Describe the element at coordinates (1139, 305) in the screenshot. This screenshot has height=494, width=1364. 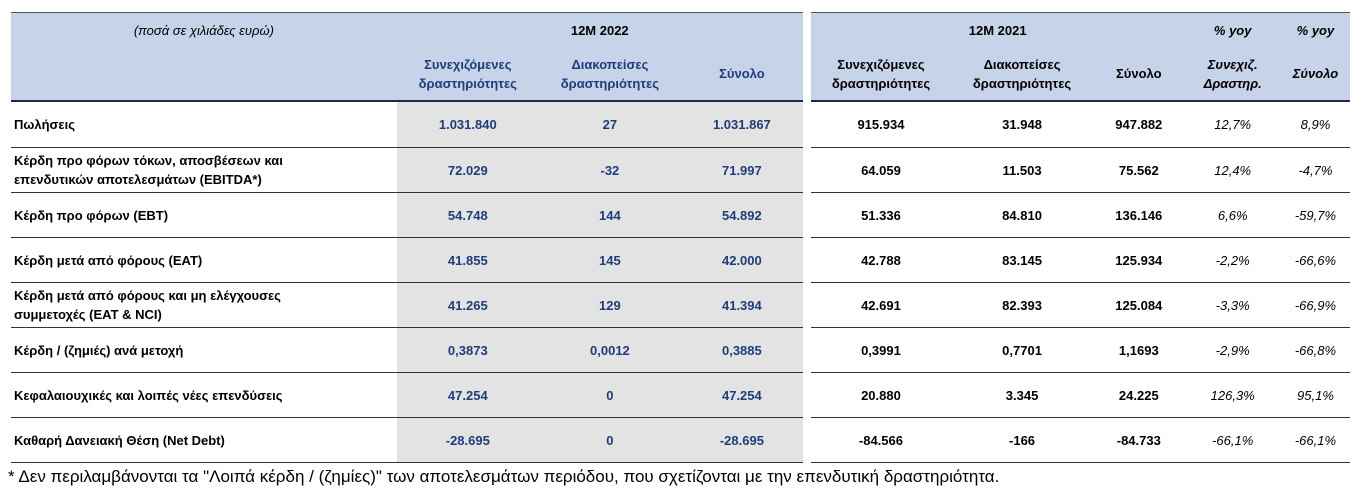
I see `total-2021-value: 125.084` at that location.